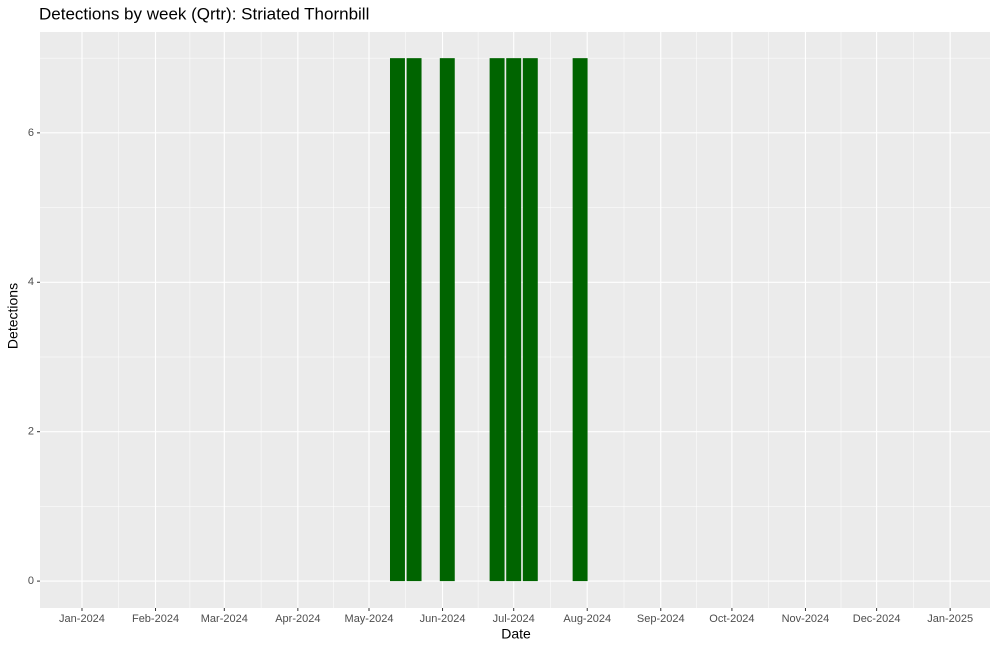 The width and height of the screenshot is (1000, 651). Describe the element at coordinates (224, 619) in the screenshot. I see `x-tick-label: Mar-2024` at that location.